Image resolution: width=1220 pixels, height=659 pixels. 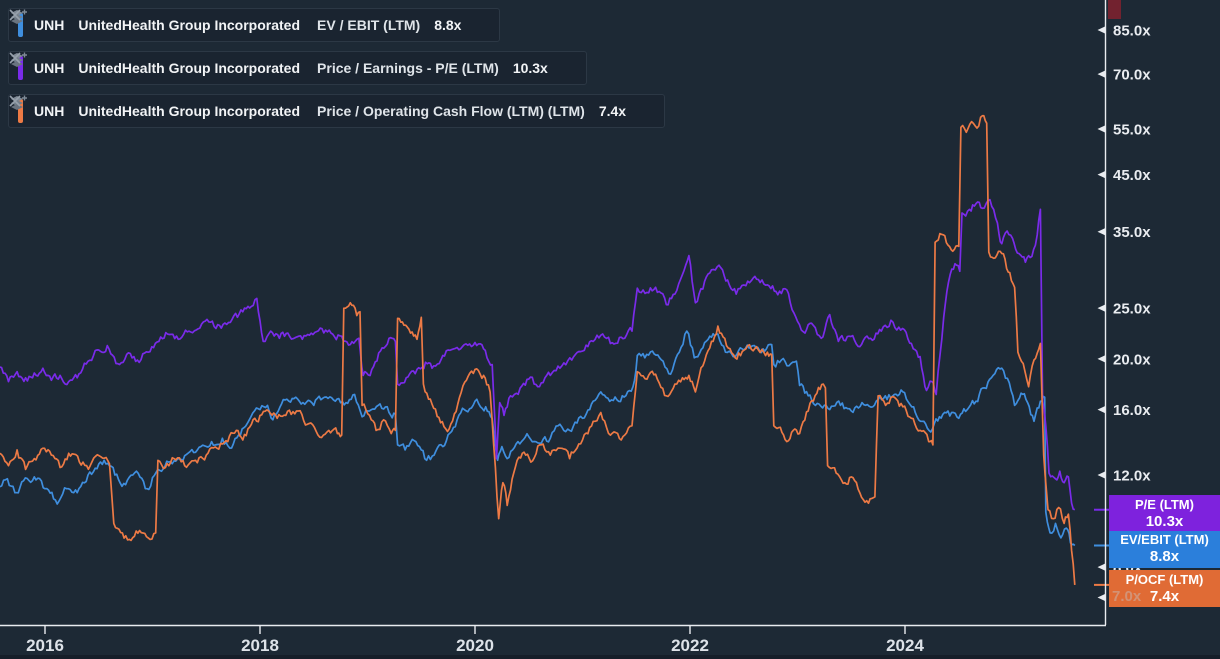 I want to click on x-axis-label: 2018, so click(x=260, y=645).